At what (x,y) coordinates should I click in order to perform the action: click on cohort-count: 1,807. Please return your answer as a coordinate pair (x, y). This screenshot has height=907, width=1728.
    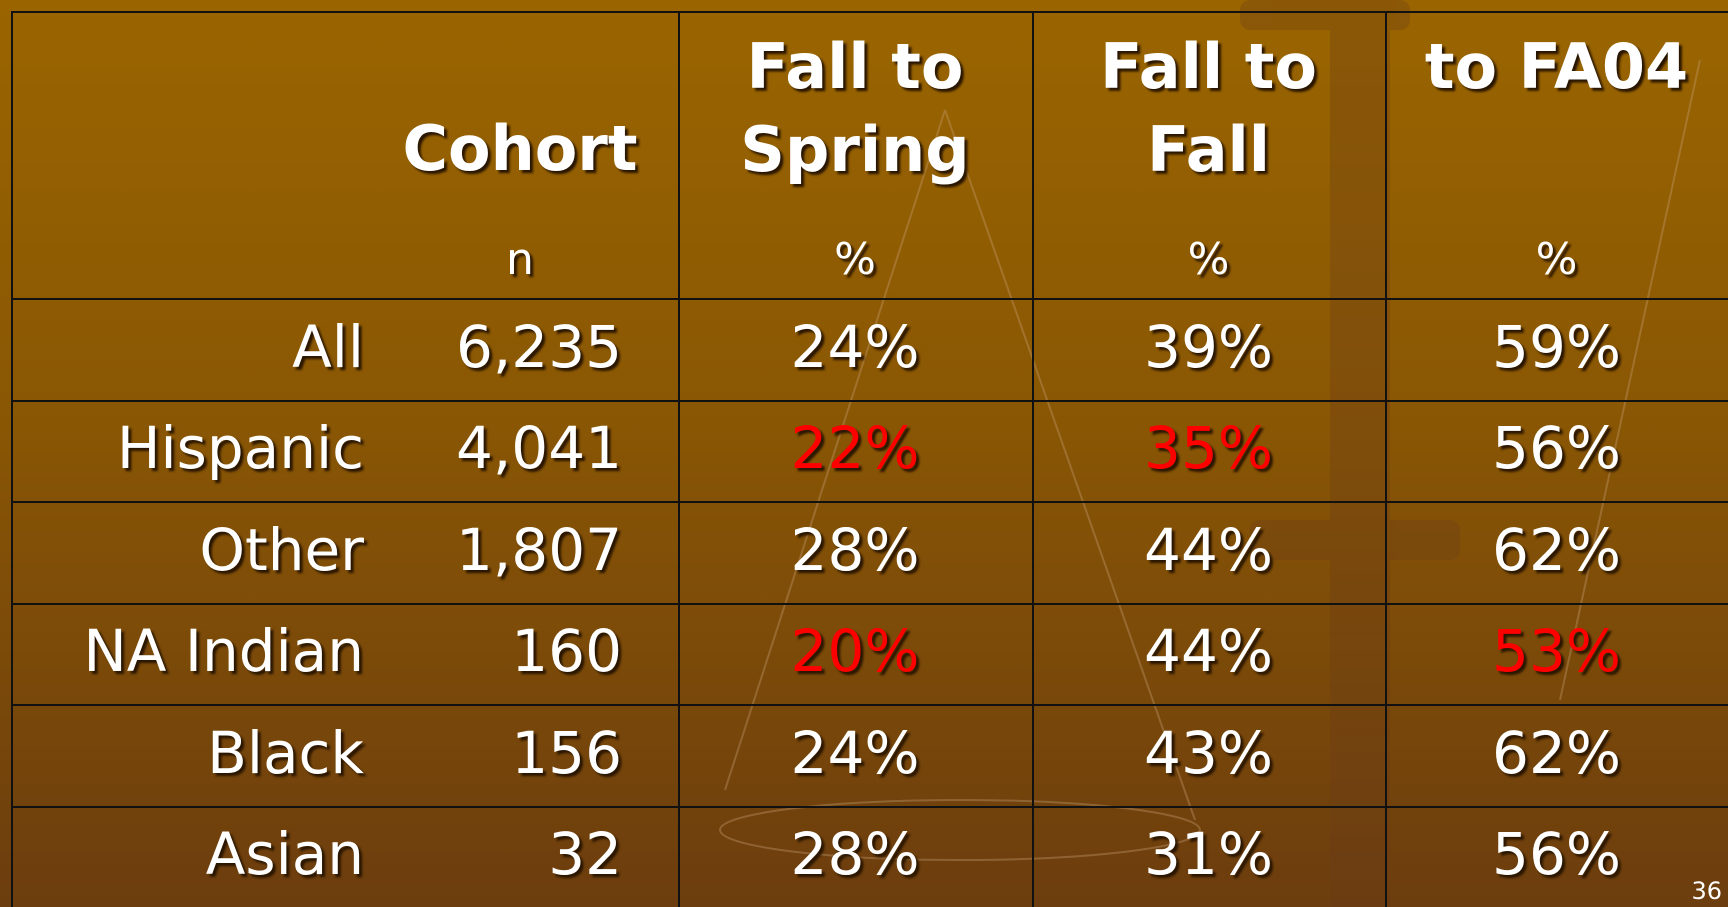
    Looking at the image, I should click on (538, 549).